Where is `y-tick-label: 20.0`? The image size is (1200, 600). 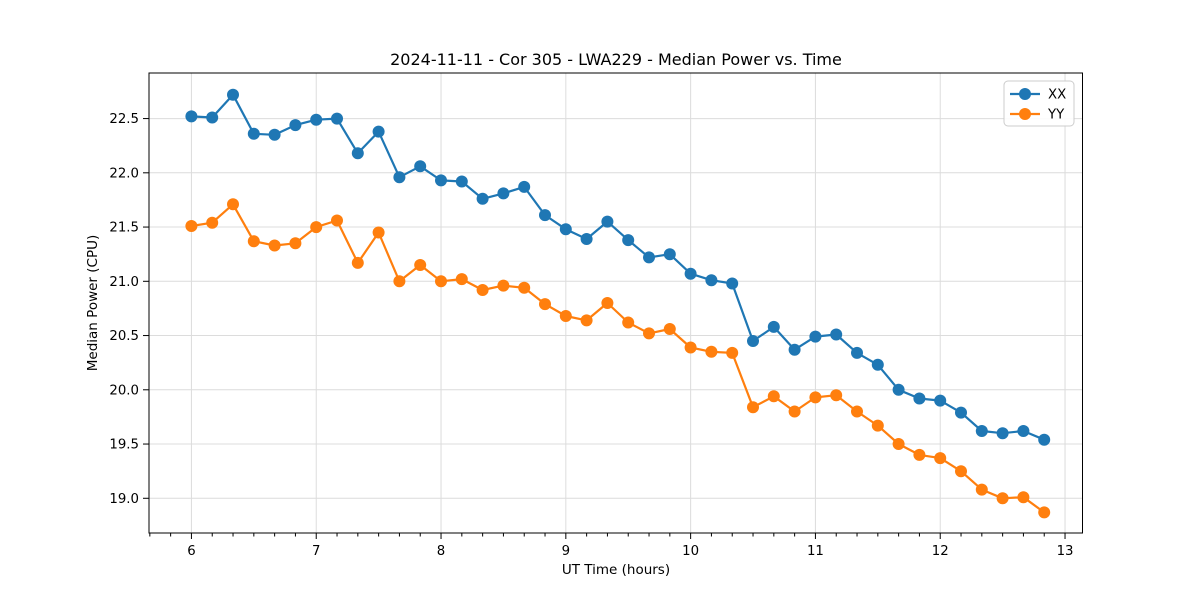
y-tick-label: 20.0 is located at coordinates (124, 390).